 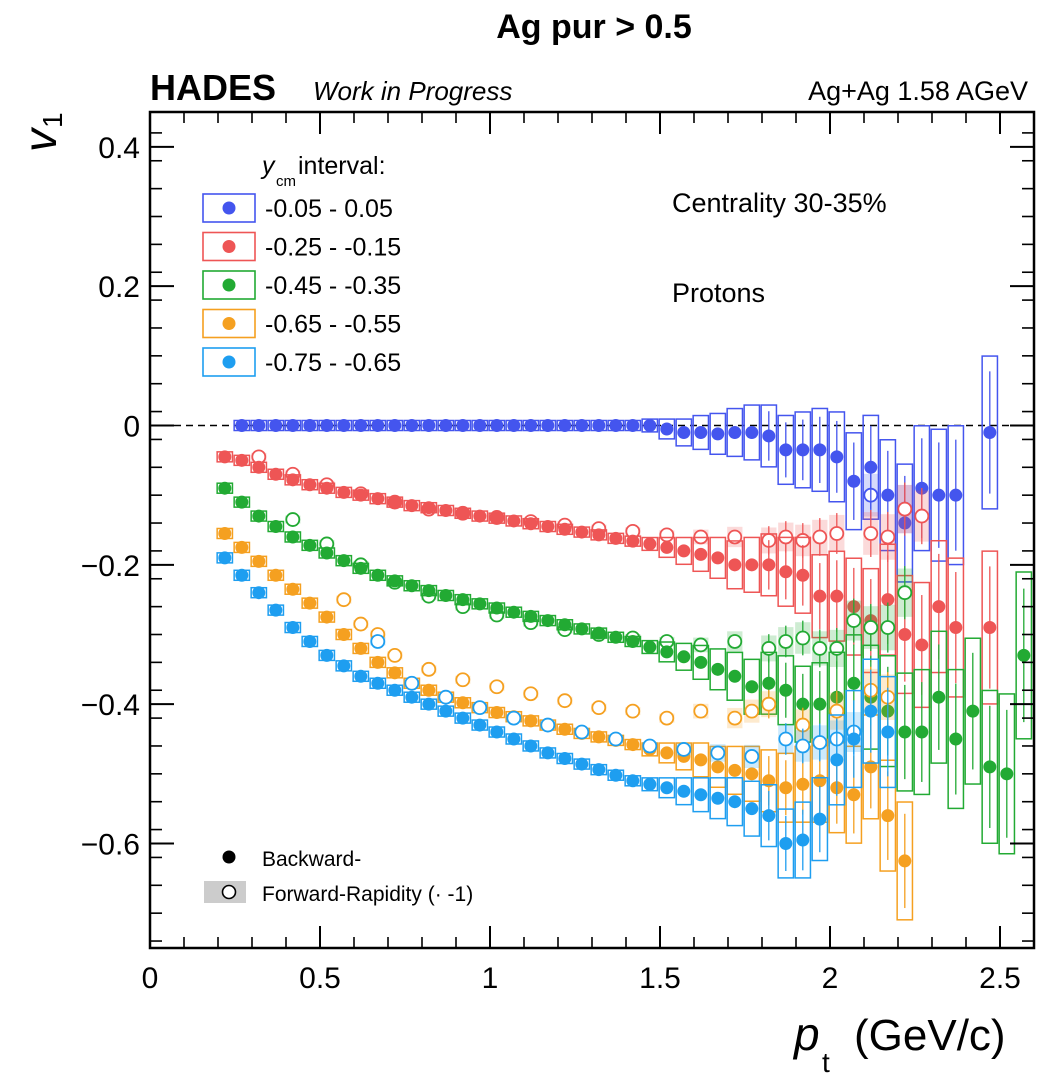 What do you see at coordinates (110, 705) in the screenshot?
I see `y-tick-label: −0.4` at bounding box center [110, 705].